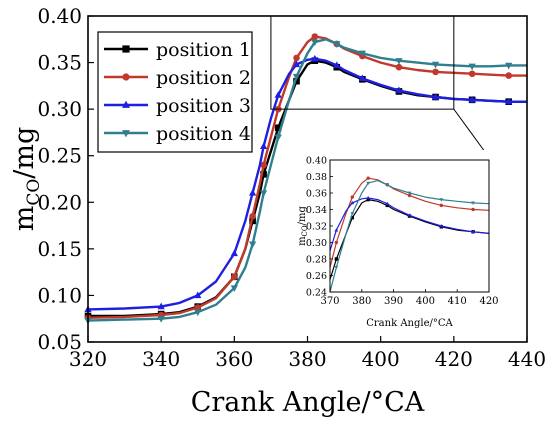 Image resolution: width=550 pixels, height=422 pixels. Describe the element at coordinates (471, 132) in the screenshot. I see `zoom-arrow` at that location.